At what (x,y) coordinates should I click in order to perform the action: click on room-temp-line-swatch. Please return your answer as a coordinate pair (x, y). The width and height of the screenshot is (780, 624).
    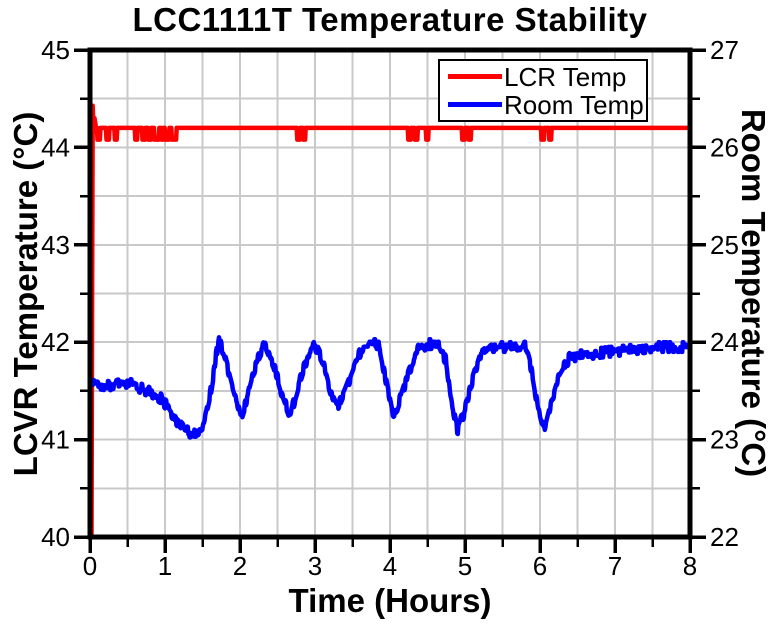
    Looking at the image, I should click on (475, 104).